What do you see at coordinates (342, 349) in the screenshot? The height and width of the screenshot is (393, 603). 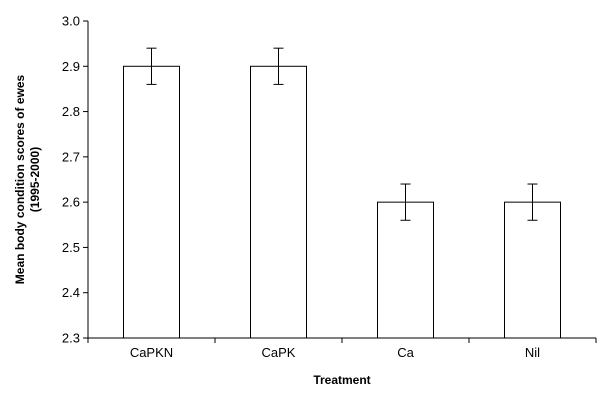 I see `x-ticks: CaPKN CaPK Ca Nil` at bounding box center [342, 349].